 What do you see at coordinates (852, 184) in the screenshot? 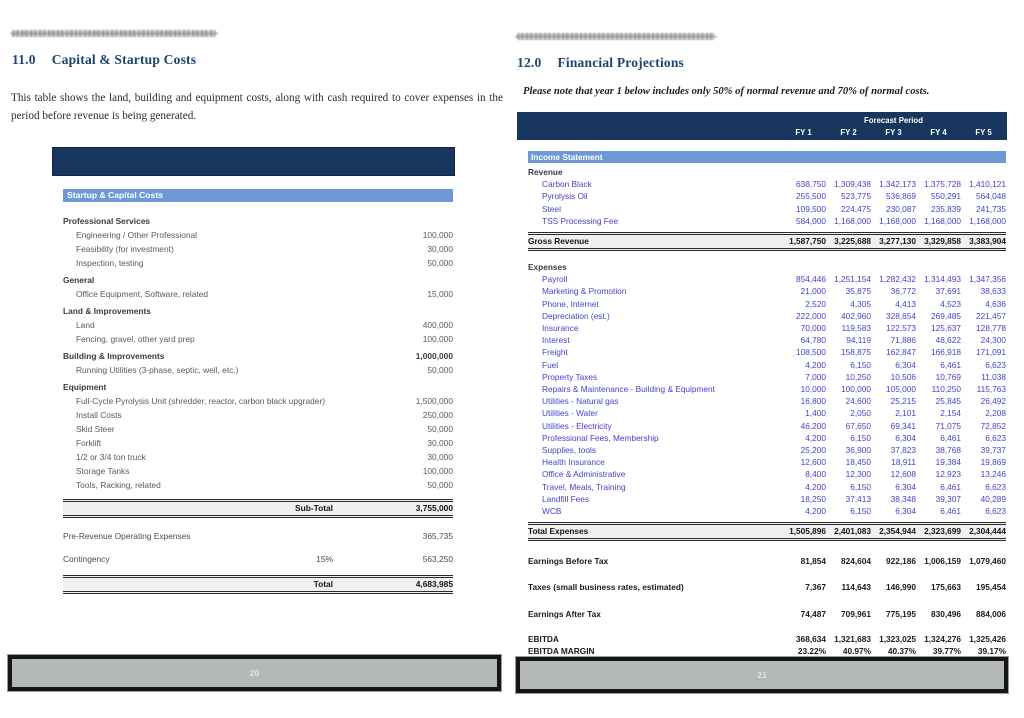
I see `row-value: 1,309,438` at bounding box center [852, 184].